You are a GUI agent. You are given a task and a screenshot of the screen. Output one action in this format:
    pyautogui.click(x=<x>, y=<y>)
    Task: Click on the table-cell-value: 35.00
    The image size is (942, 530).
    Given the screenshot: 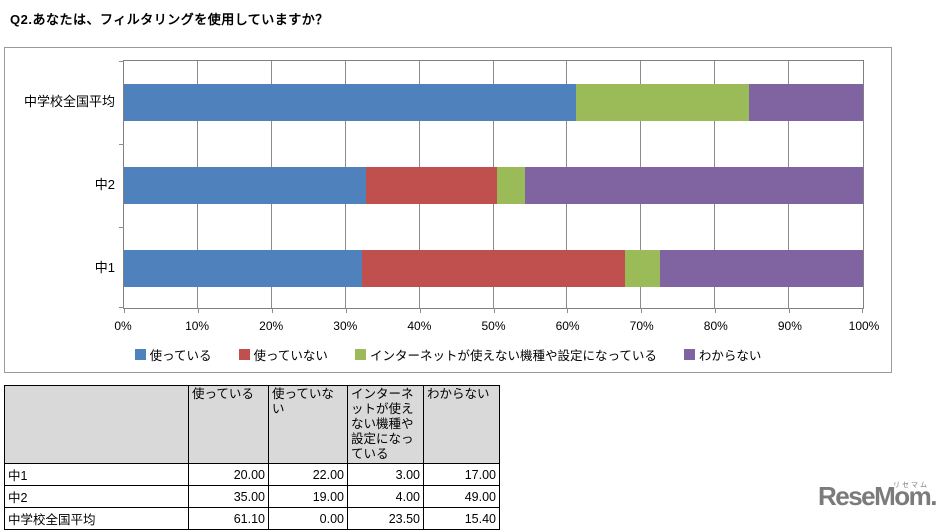 What is the action you would take?
    pyautogui.click(x=228, y=496)
    